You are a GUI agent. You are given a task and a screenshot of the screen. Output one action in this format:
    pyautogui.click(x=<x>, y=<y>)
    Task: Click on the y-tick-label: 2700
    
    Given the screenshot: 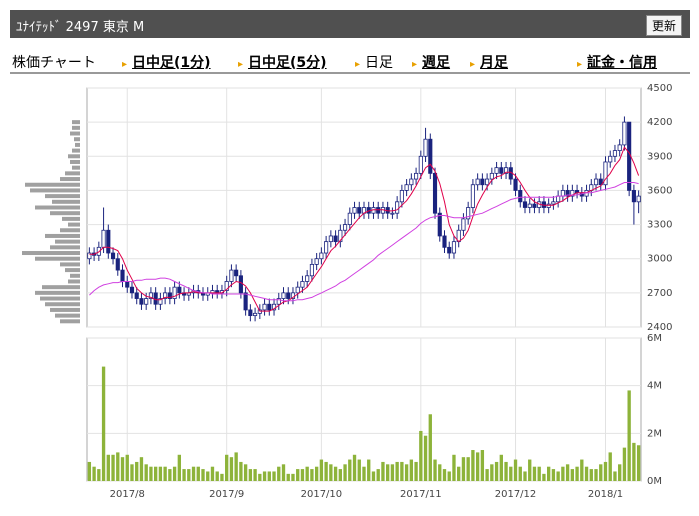 What is the action you would take?
    pyautogui.click(x=659, y=293)
    